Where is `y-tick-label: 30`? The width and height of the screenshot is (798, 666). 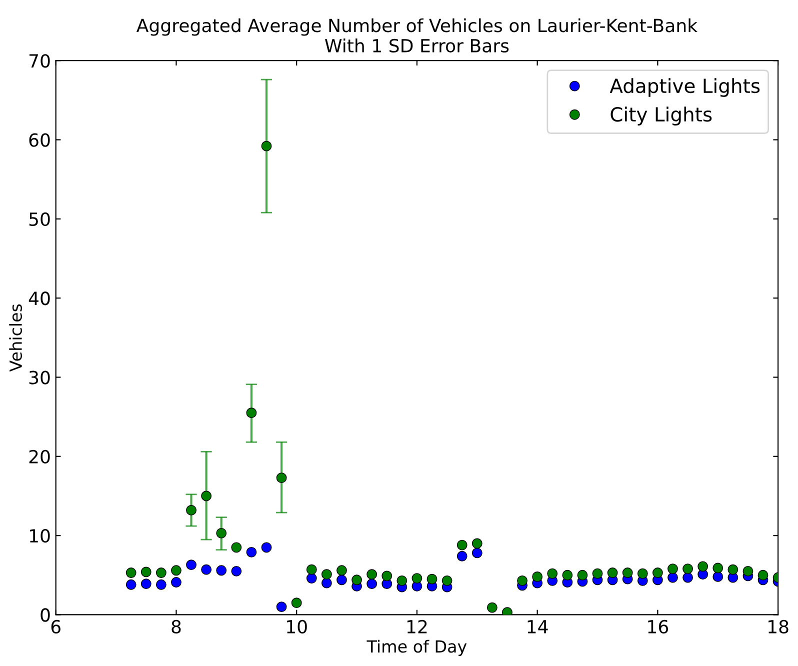 y-tick-label: 30 is located at coordinates (39, 377).